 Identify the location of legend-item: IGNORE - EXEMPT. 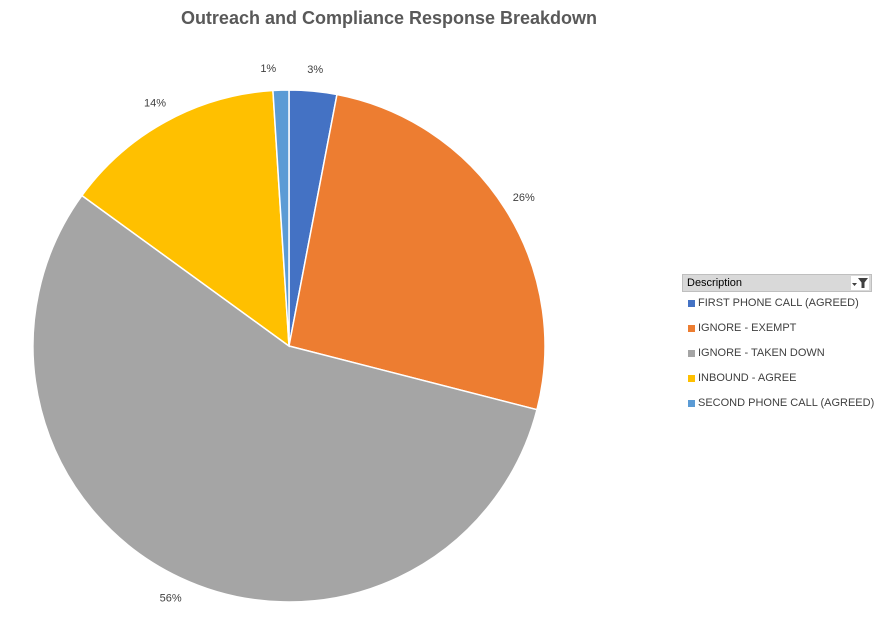
(777, 329).